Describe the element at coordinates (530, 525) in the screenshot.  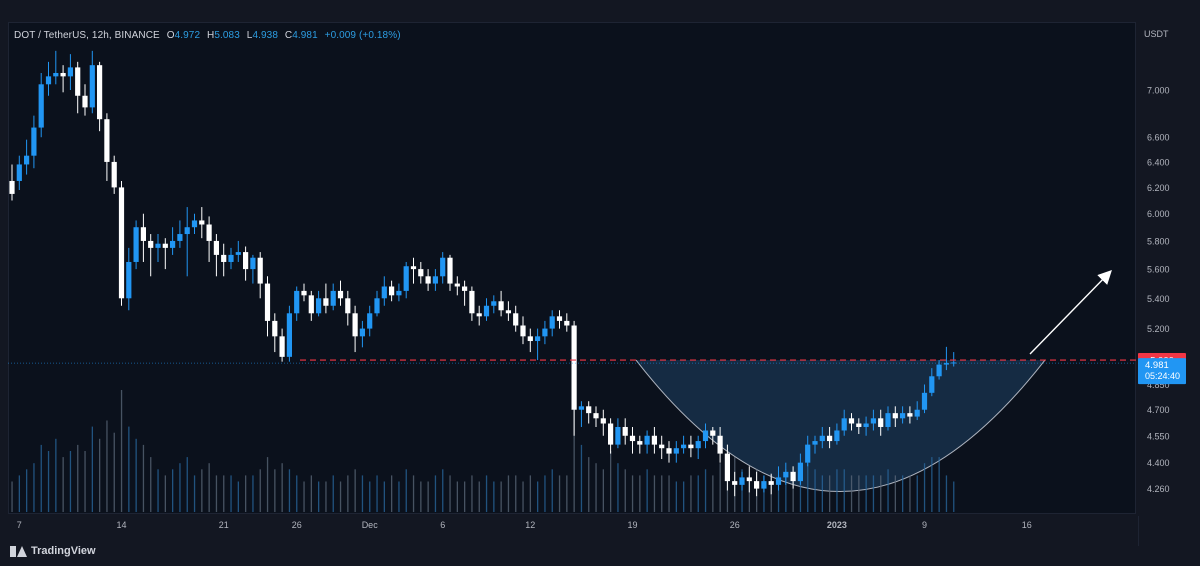
I see `x-tick-label: 12` at that location.